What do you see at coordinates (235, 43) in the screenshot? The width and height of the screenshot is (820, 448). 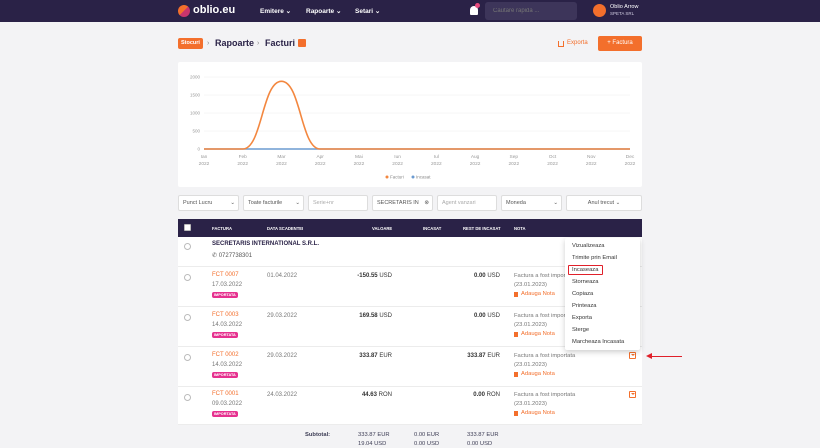 I see `breadcrumb-rapoarte: Rapoarte` at bounding box center [235, 43].